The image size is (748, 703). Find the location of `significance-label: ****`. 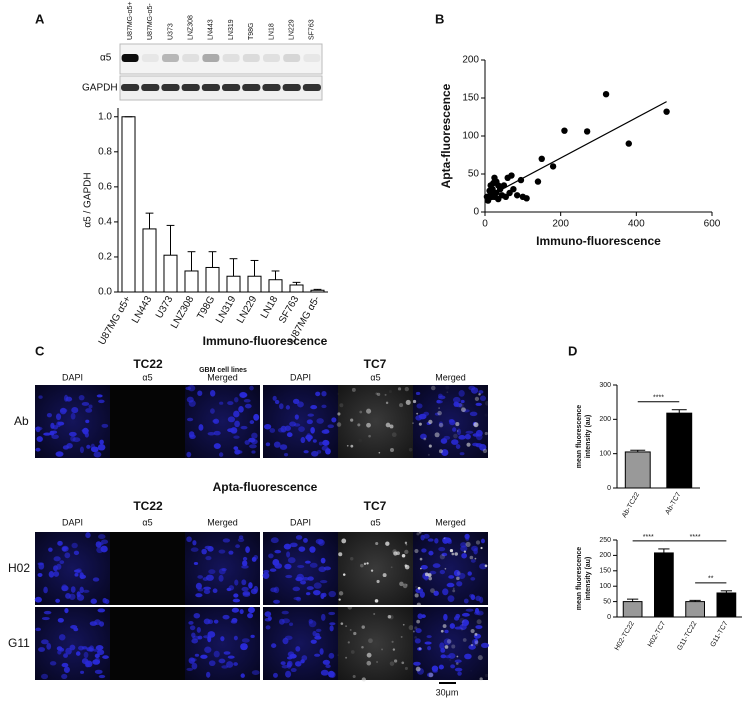

significance-label: **** is located at coordinates (695, 537).